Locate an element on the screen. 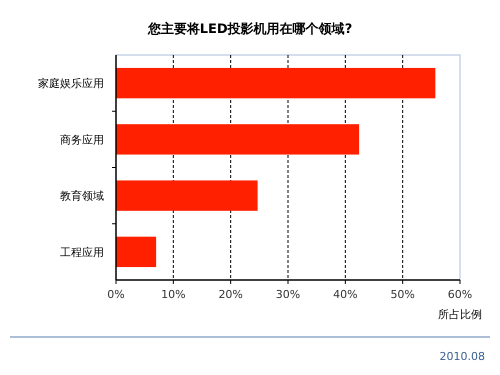  y-tick-label: 家庭娱乐应用 is located at coordinates (71, 83).